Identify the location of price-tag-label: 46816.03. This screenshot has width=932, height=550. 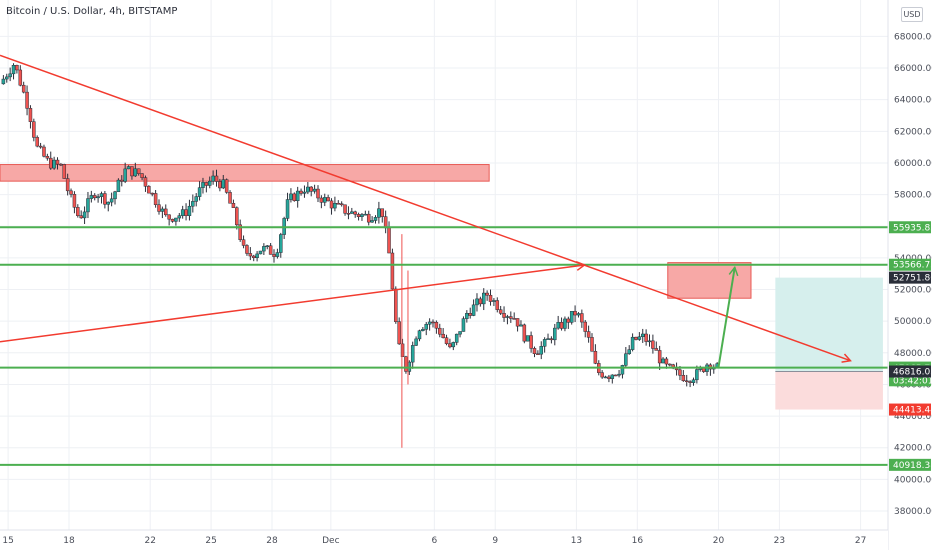
(912, 373).